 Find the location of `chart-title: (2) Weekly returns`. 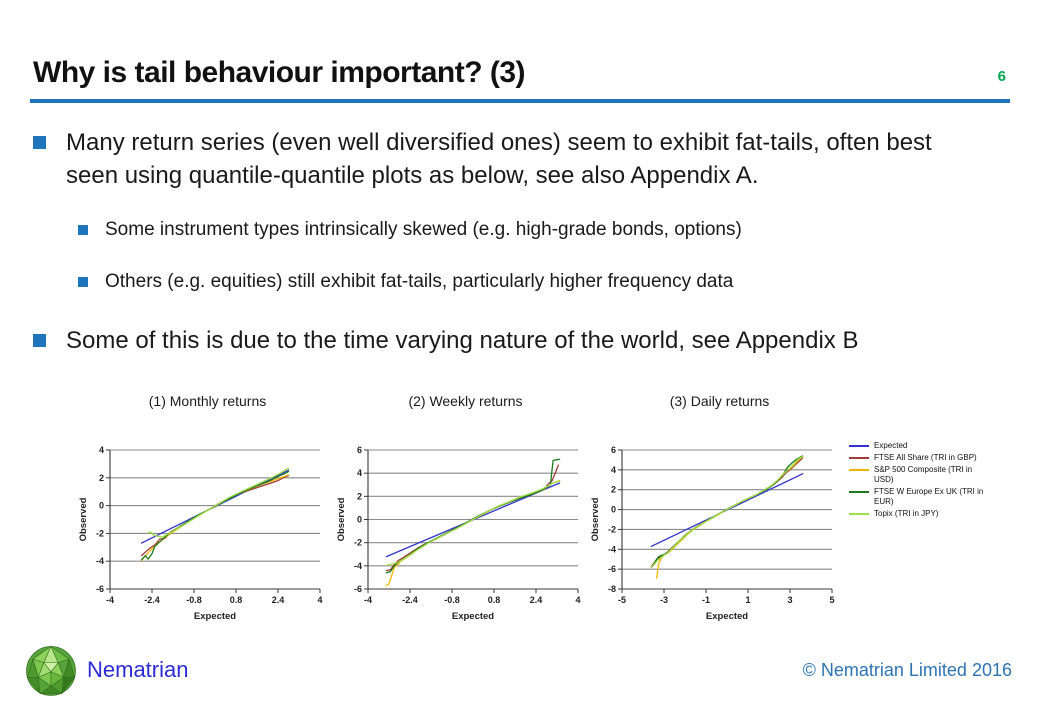

chart-title: (2) Weekly returns is located at coordinates (465, 401).